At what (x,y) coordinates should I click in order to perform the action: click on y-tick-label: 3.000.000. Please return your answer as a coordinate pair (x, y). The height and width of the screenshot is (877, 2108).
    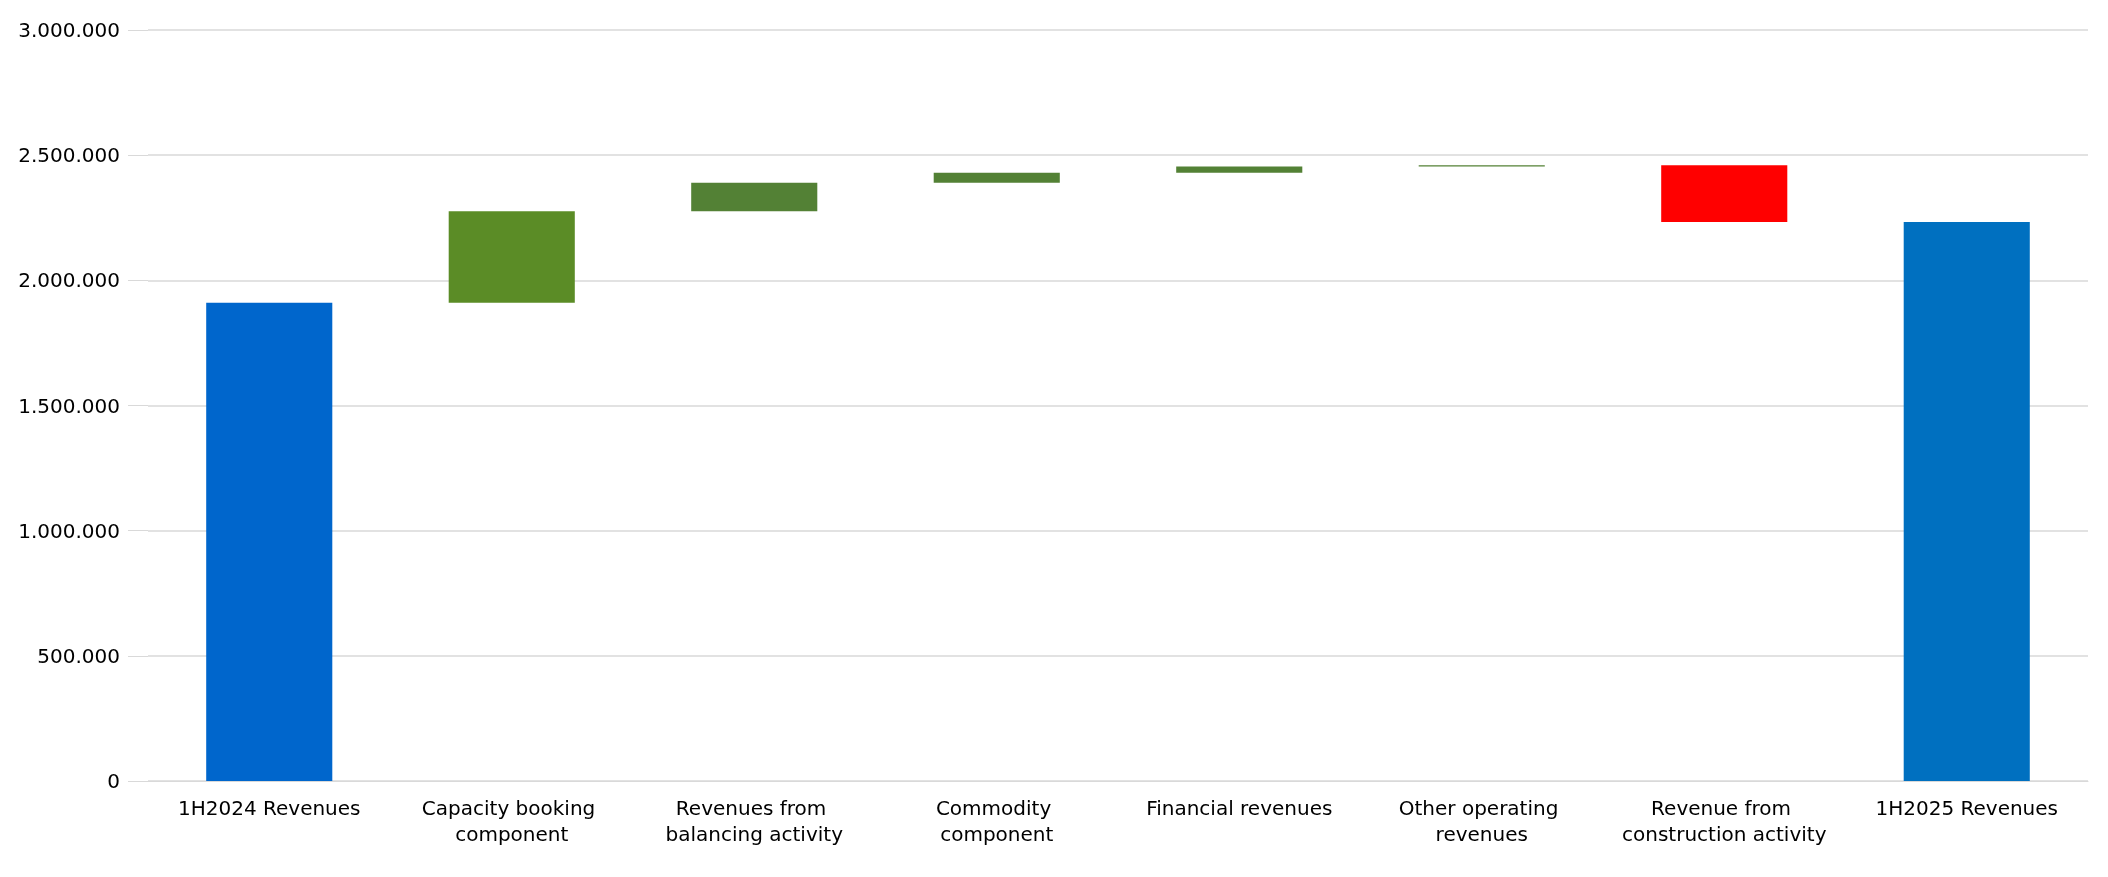
    Looking at the image, I should click on (69, 30).